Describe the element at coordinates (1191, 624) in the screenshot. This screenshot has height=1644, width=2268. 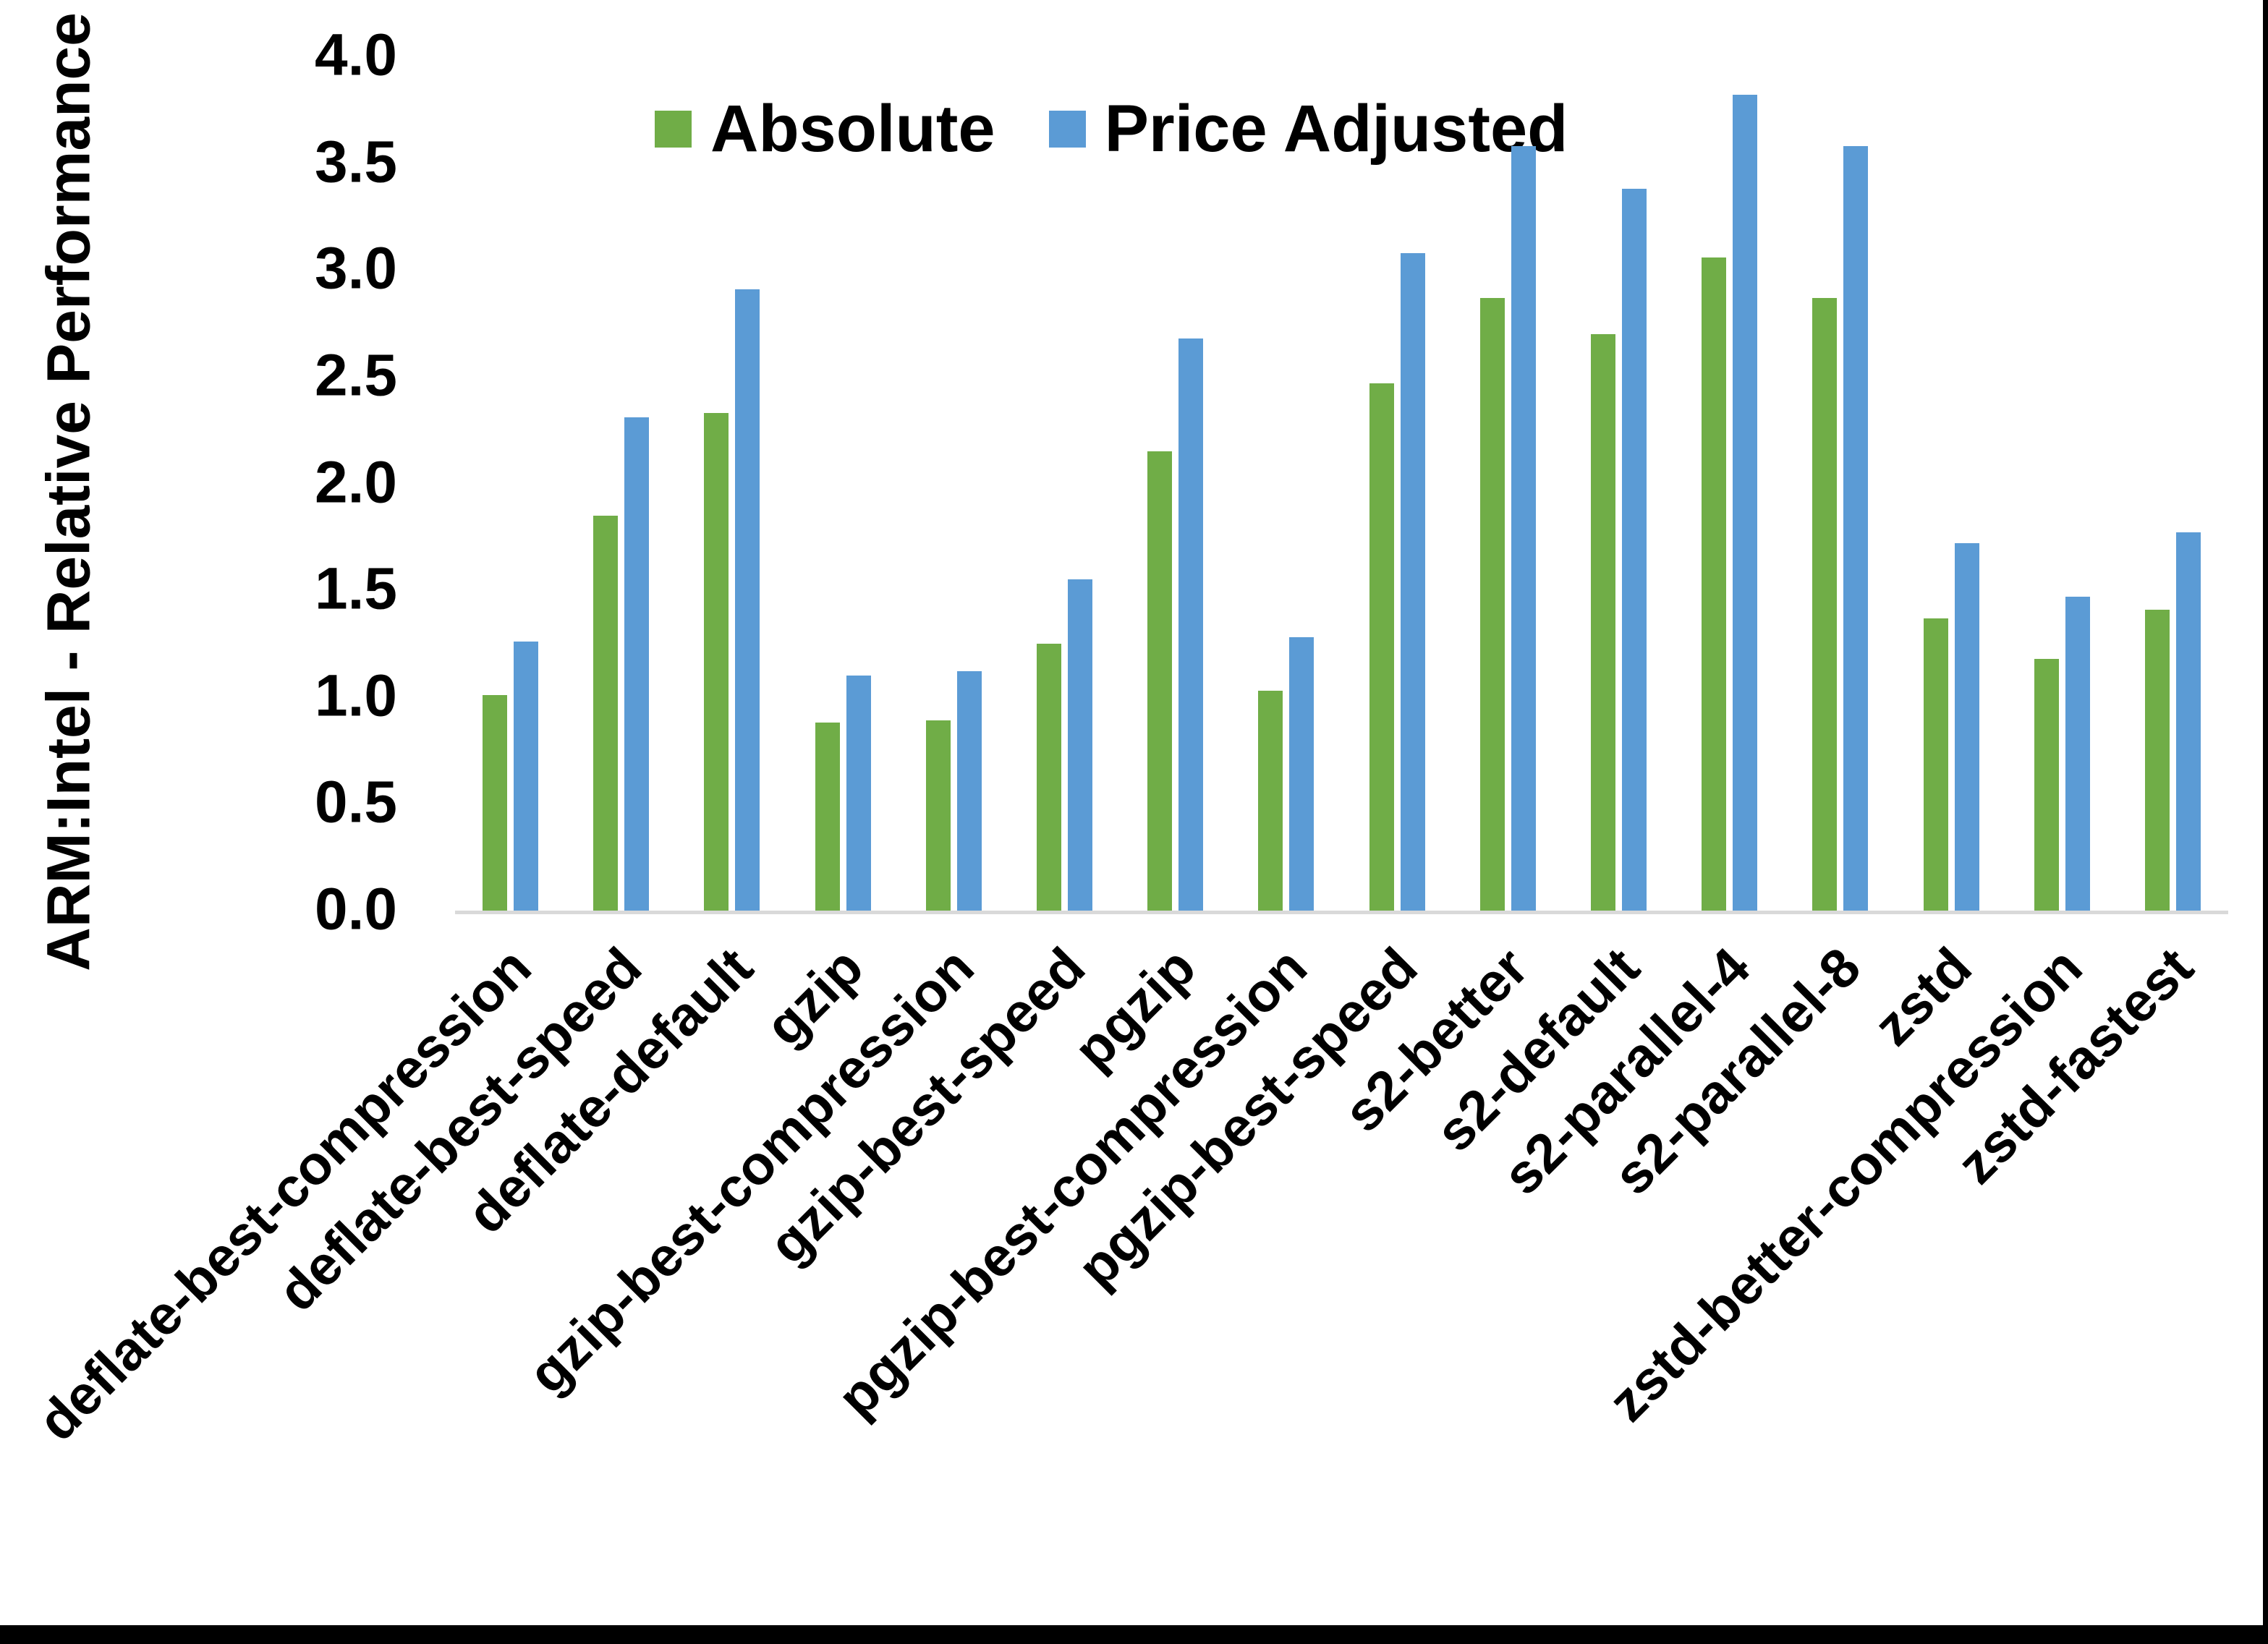
I see `bar-price-adjusted-pgzip` at that location.